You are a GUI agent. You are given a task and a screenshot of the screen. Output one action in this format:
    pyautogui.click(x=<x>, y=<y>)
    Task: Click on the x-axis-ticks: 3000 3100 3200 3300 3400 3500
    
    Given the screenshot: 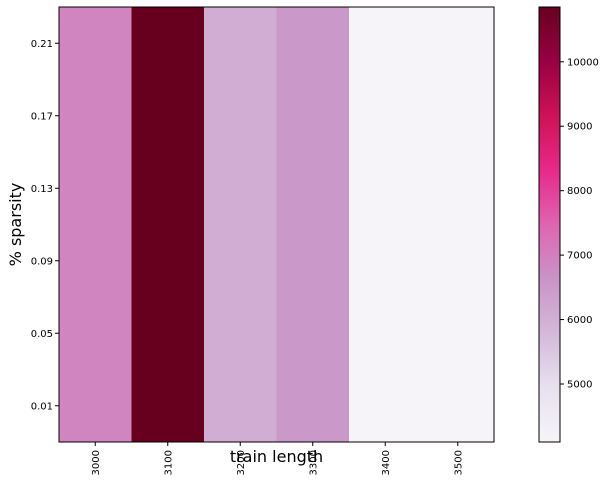 What is the action you would take?
    pyautogui.click(x=277, y=458)
    